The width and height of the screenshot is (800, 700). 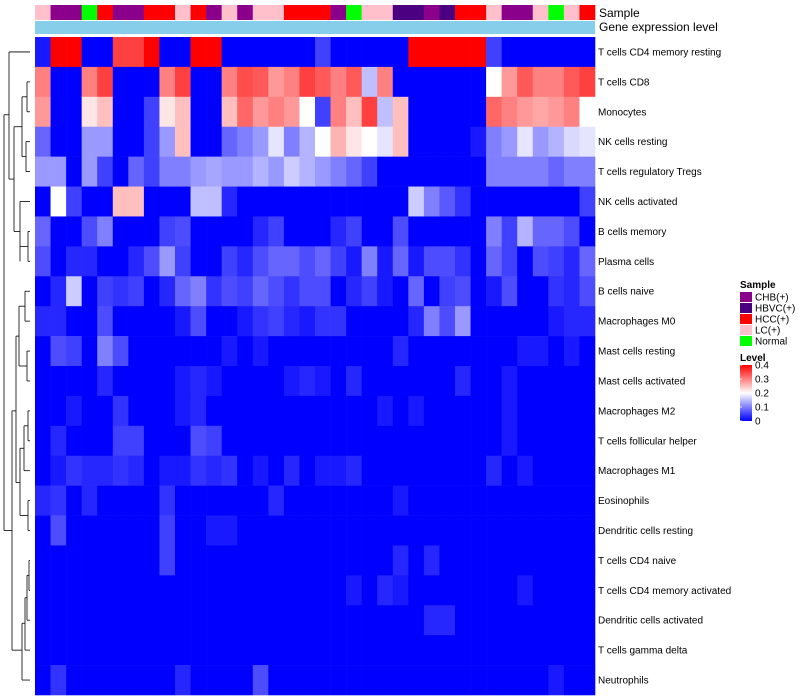 I want to click on column-annotations, so click(x=315, y=19).